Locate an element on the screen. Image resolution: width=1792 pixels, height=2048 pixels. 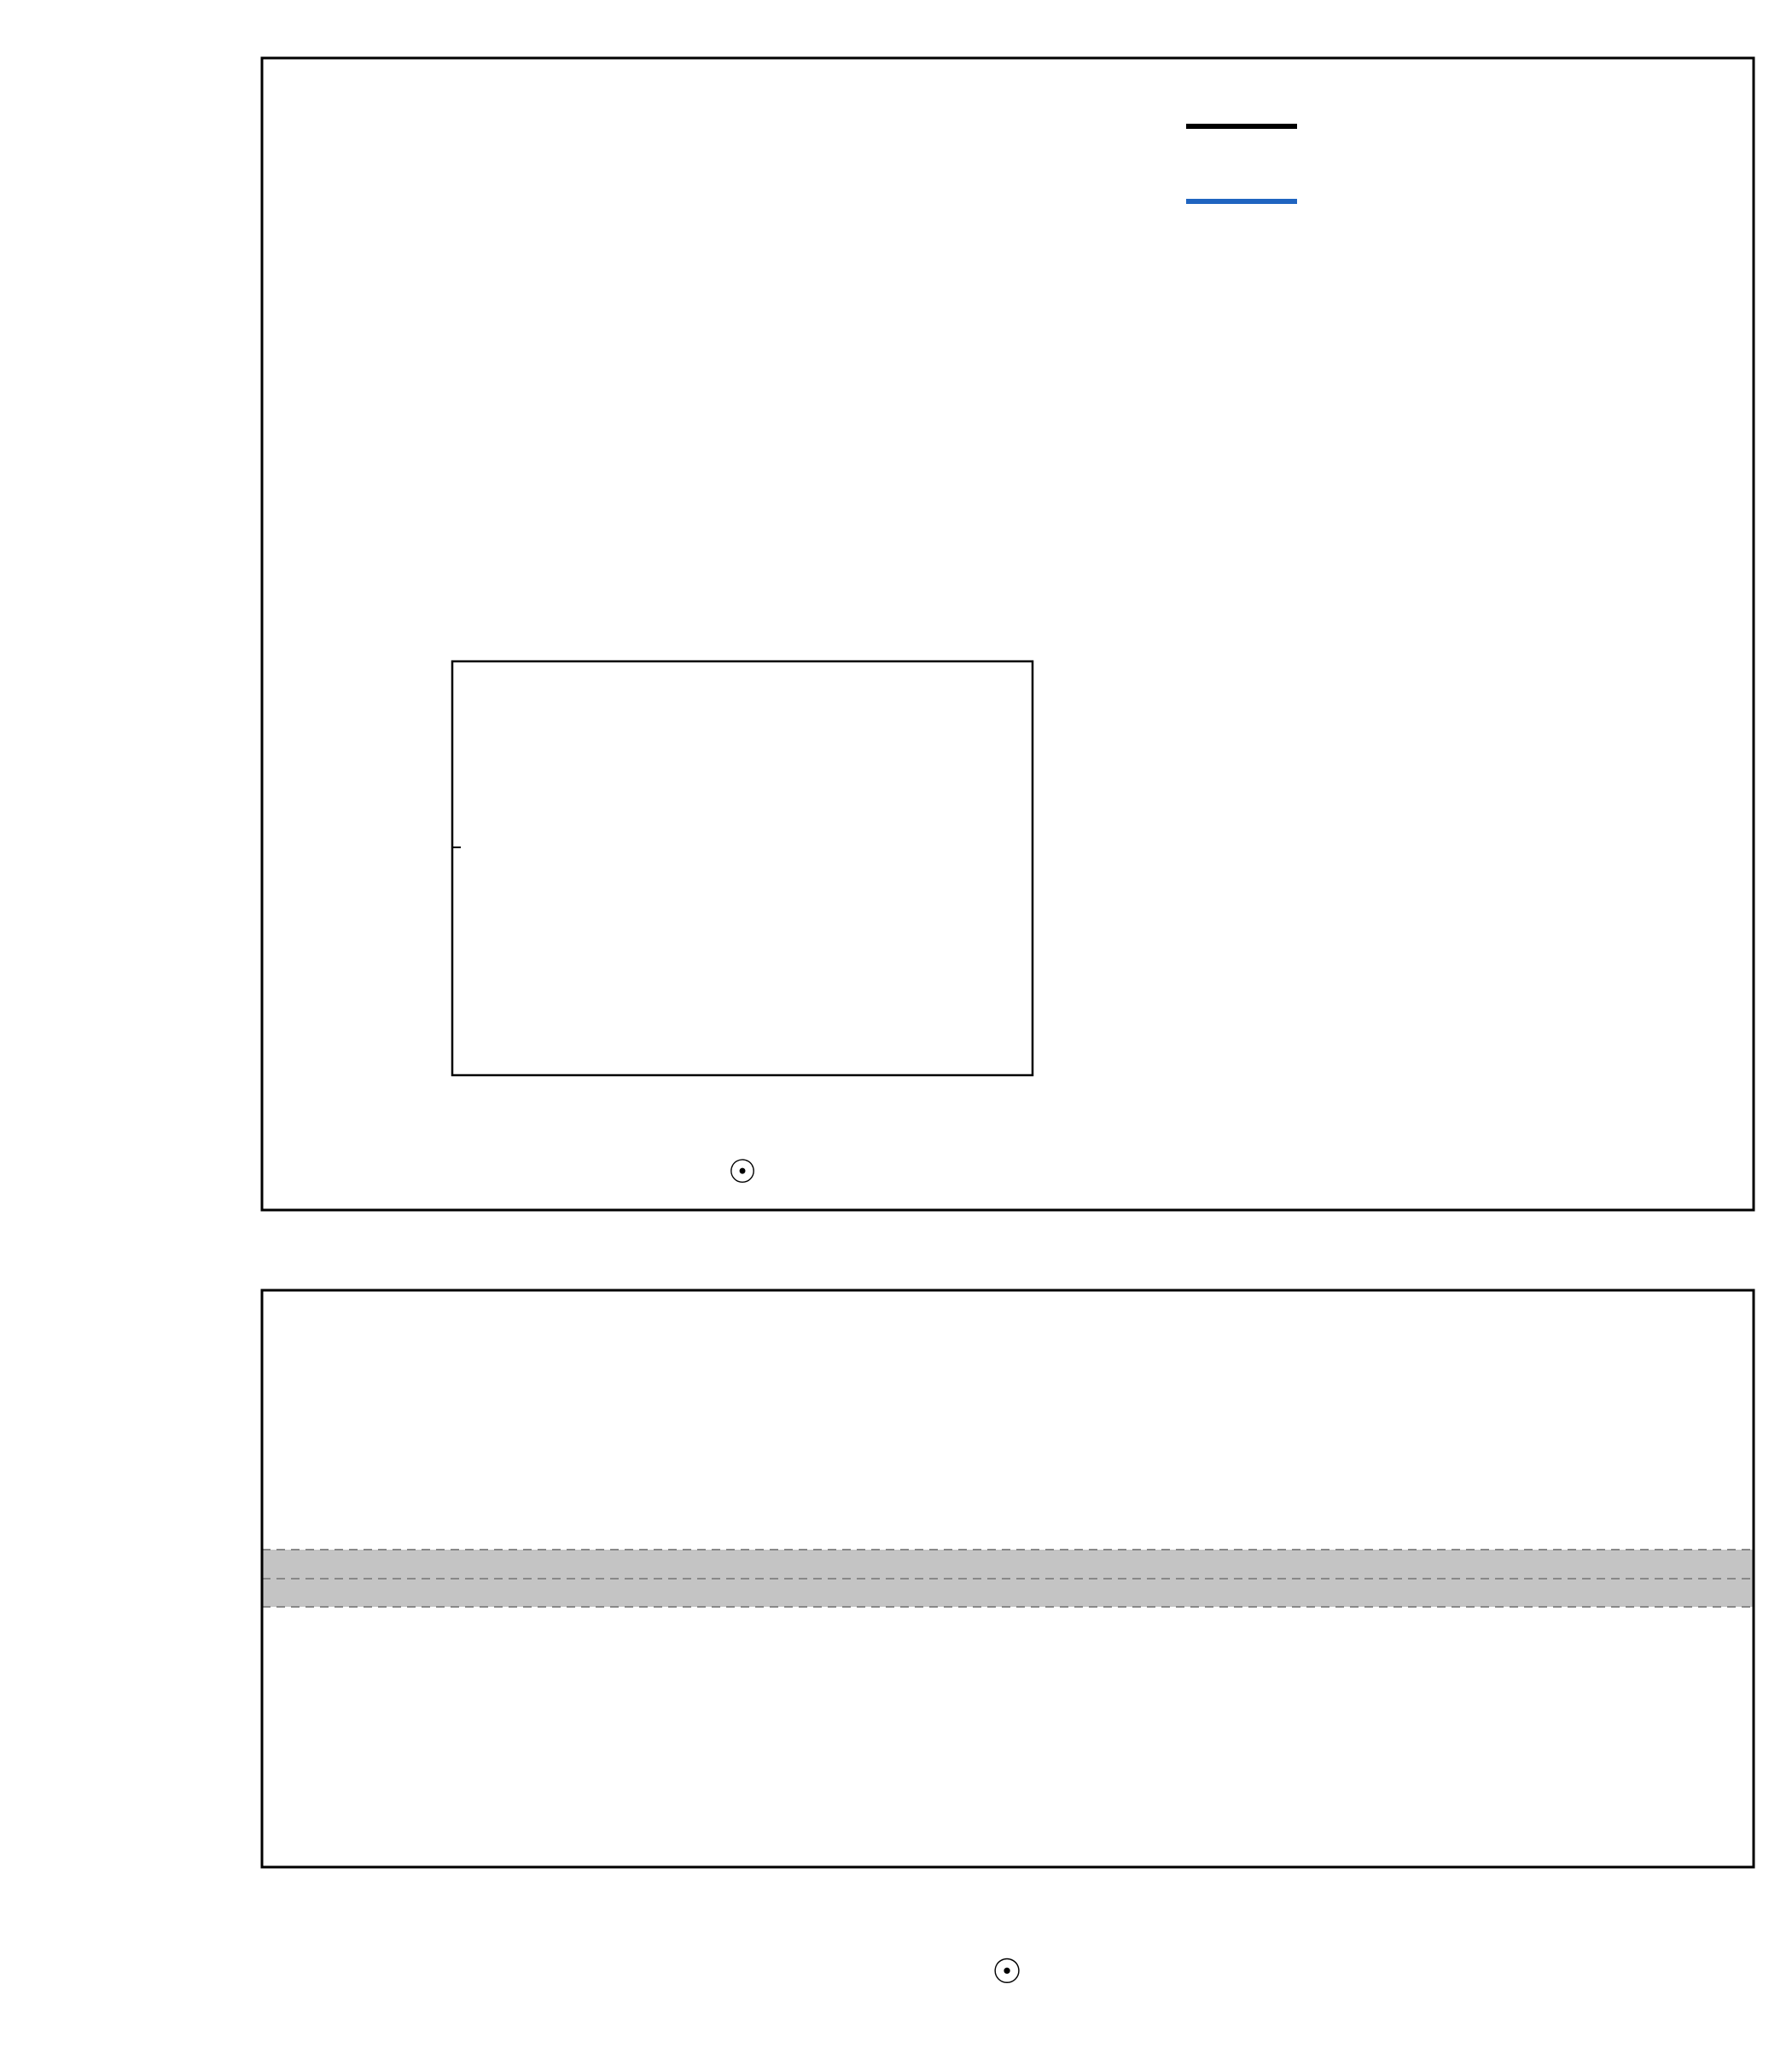
inset-histogram: ☉ is located at coordinates (742, 925).